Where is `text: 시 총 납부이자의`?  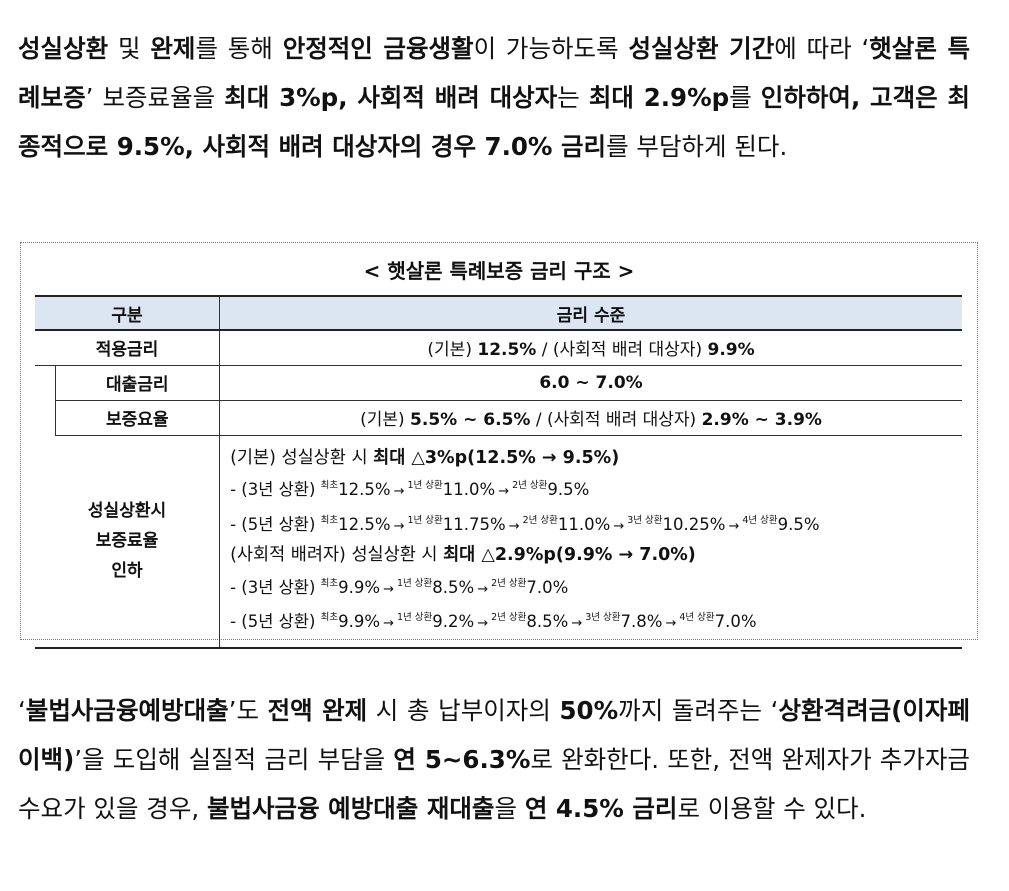 text: 시 총 납부이자의 is located at coordinates (463, 710).